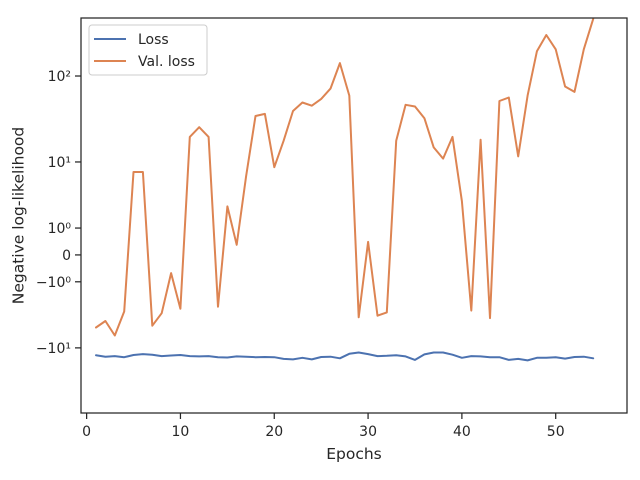  I want to click on x-axis-label: Epochs, so click(354, 454).